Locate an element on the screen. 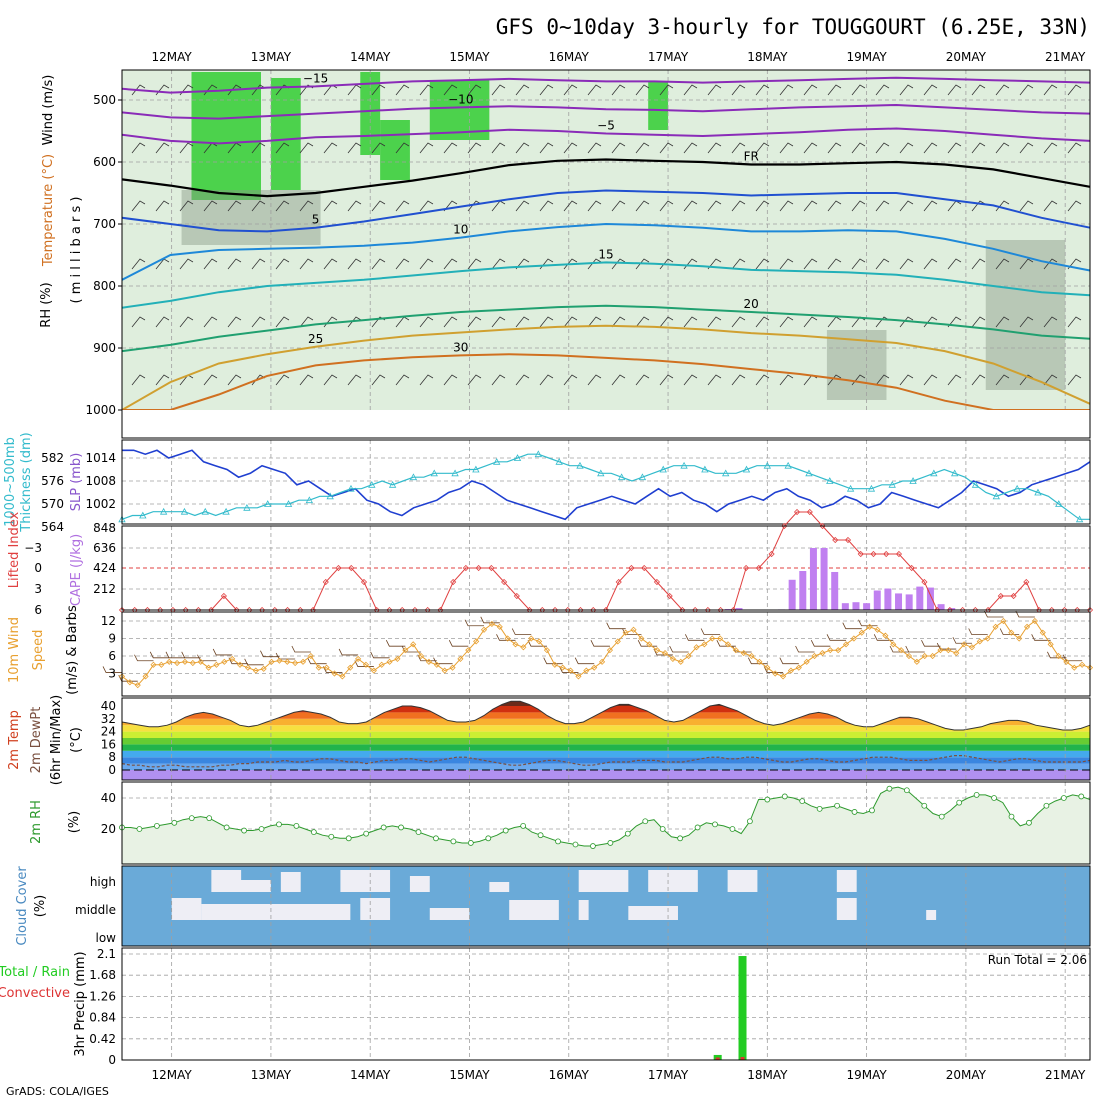 The height and width of the screenshot is (1100, 1100). temp-unit-label: (°C) is located at coordinates (76, 740).